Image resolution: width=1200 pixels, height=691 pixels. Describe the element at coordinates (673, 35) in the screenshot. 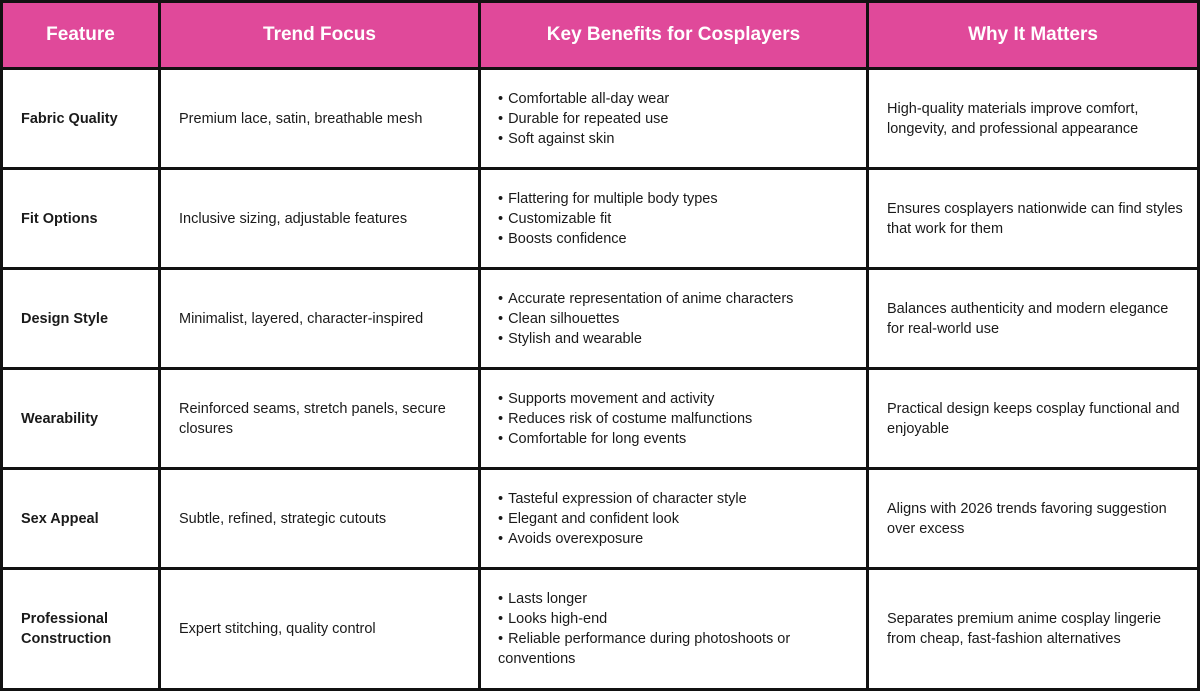

I see `header-key-benefits: Key Benefits for Cosplayers` at that location.